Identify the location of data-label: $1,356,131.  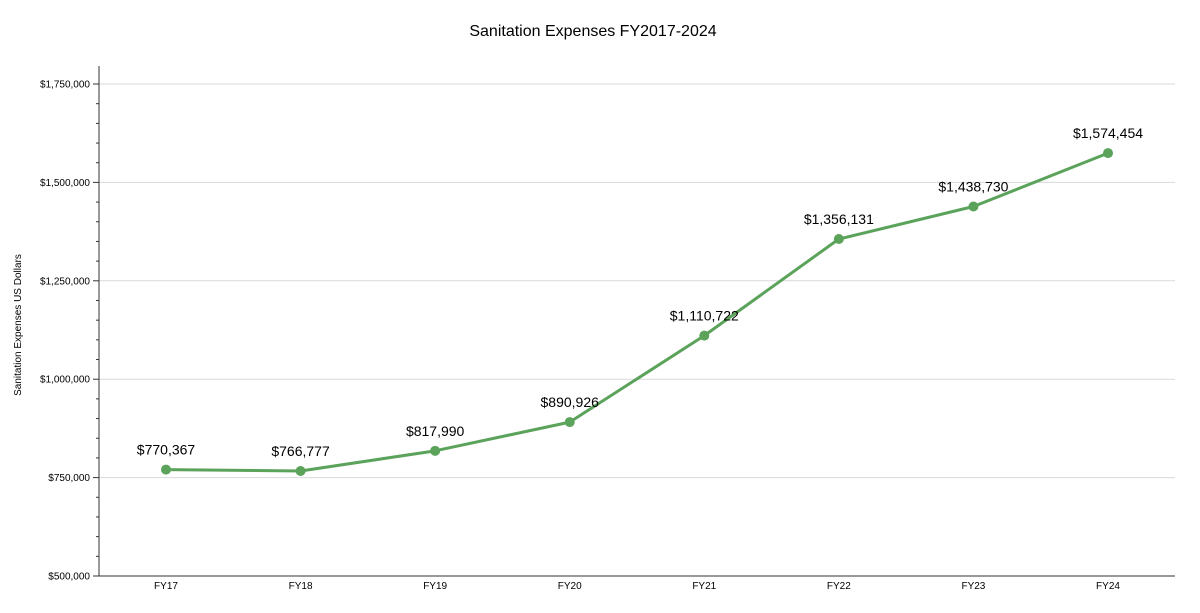
(839, 219).